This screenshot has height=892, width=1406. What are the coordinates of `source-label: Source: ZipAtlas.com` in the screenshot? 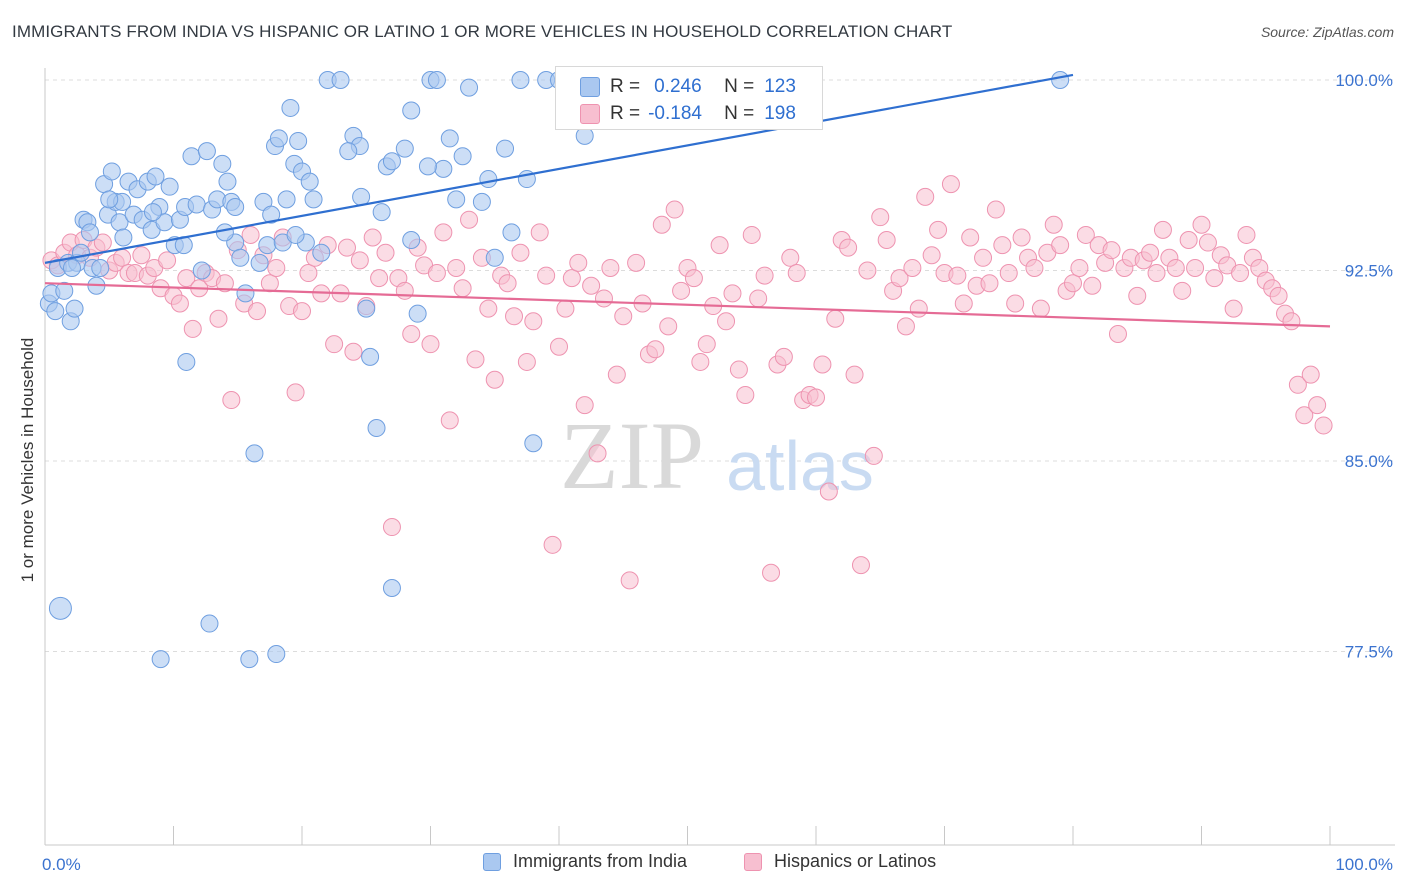 It's located at (1327, 32).